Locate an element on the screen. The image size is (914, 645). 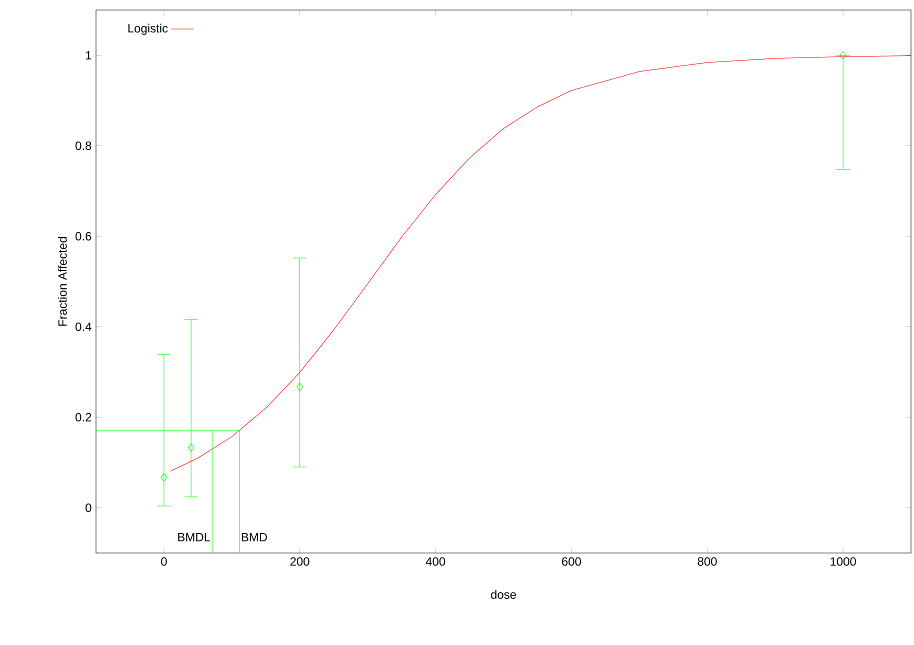
legend-label: Logistic is located at coordinates (148, 29).